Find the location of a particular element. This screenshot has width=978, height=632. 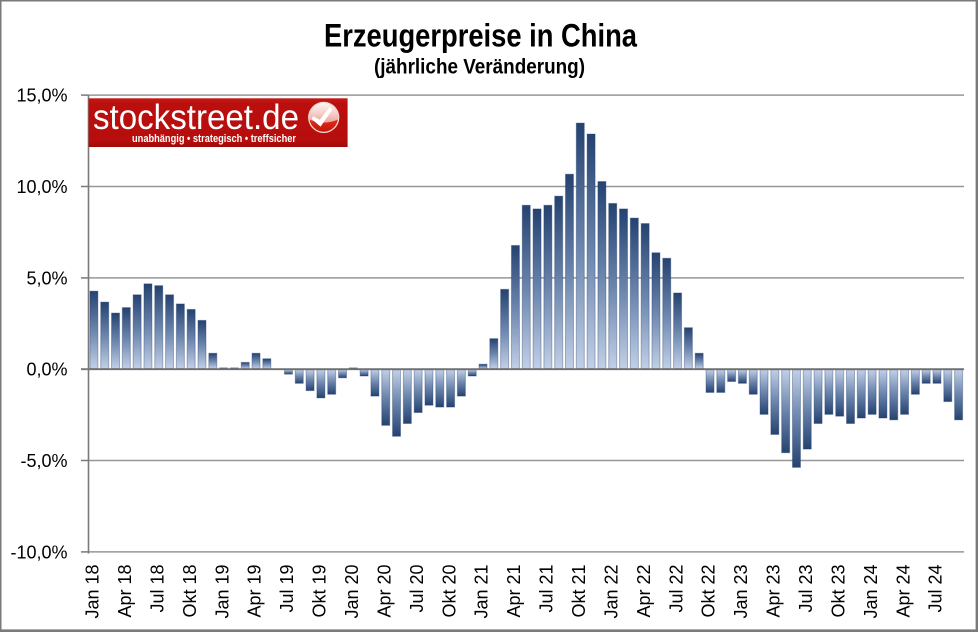

svg-text: Jan 23 is located at coordinates (741, 592).